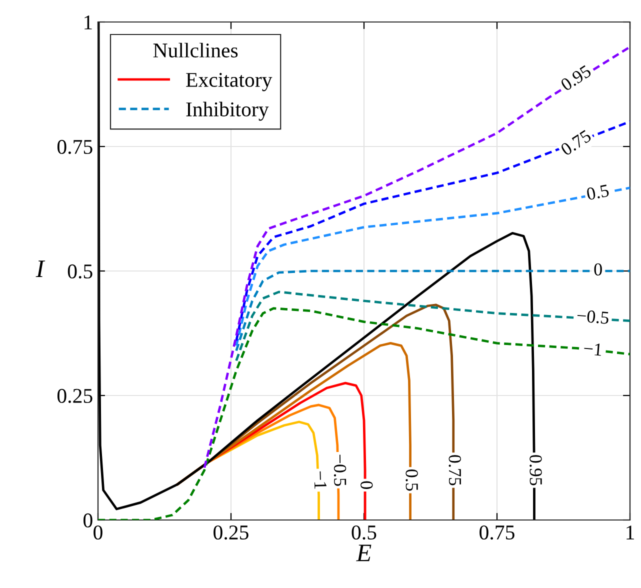 This screenshot has width=641, height=588. What do you see at coordinates (364, 553) in the screenshot?
I see `x-axis-title: E` at bounding box center [364, 553].